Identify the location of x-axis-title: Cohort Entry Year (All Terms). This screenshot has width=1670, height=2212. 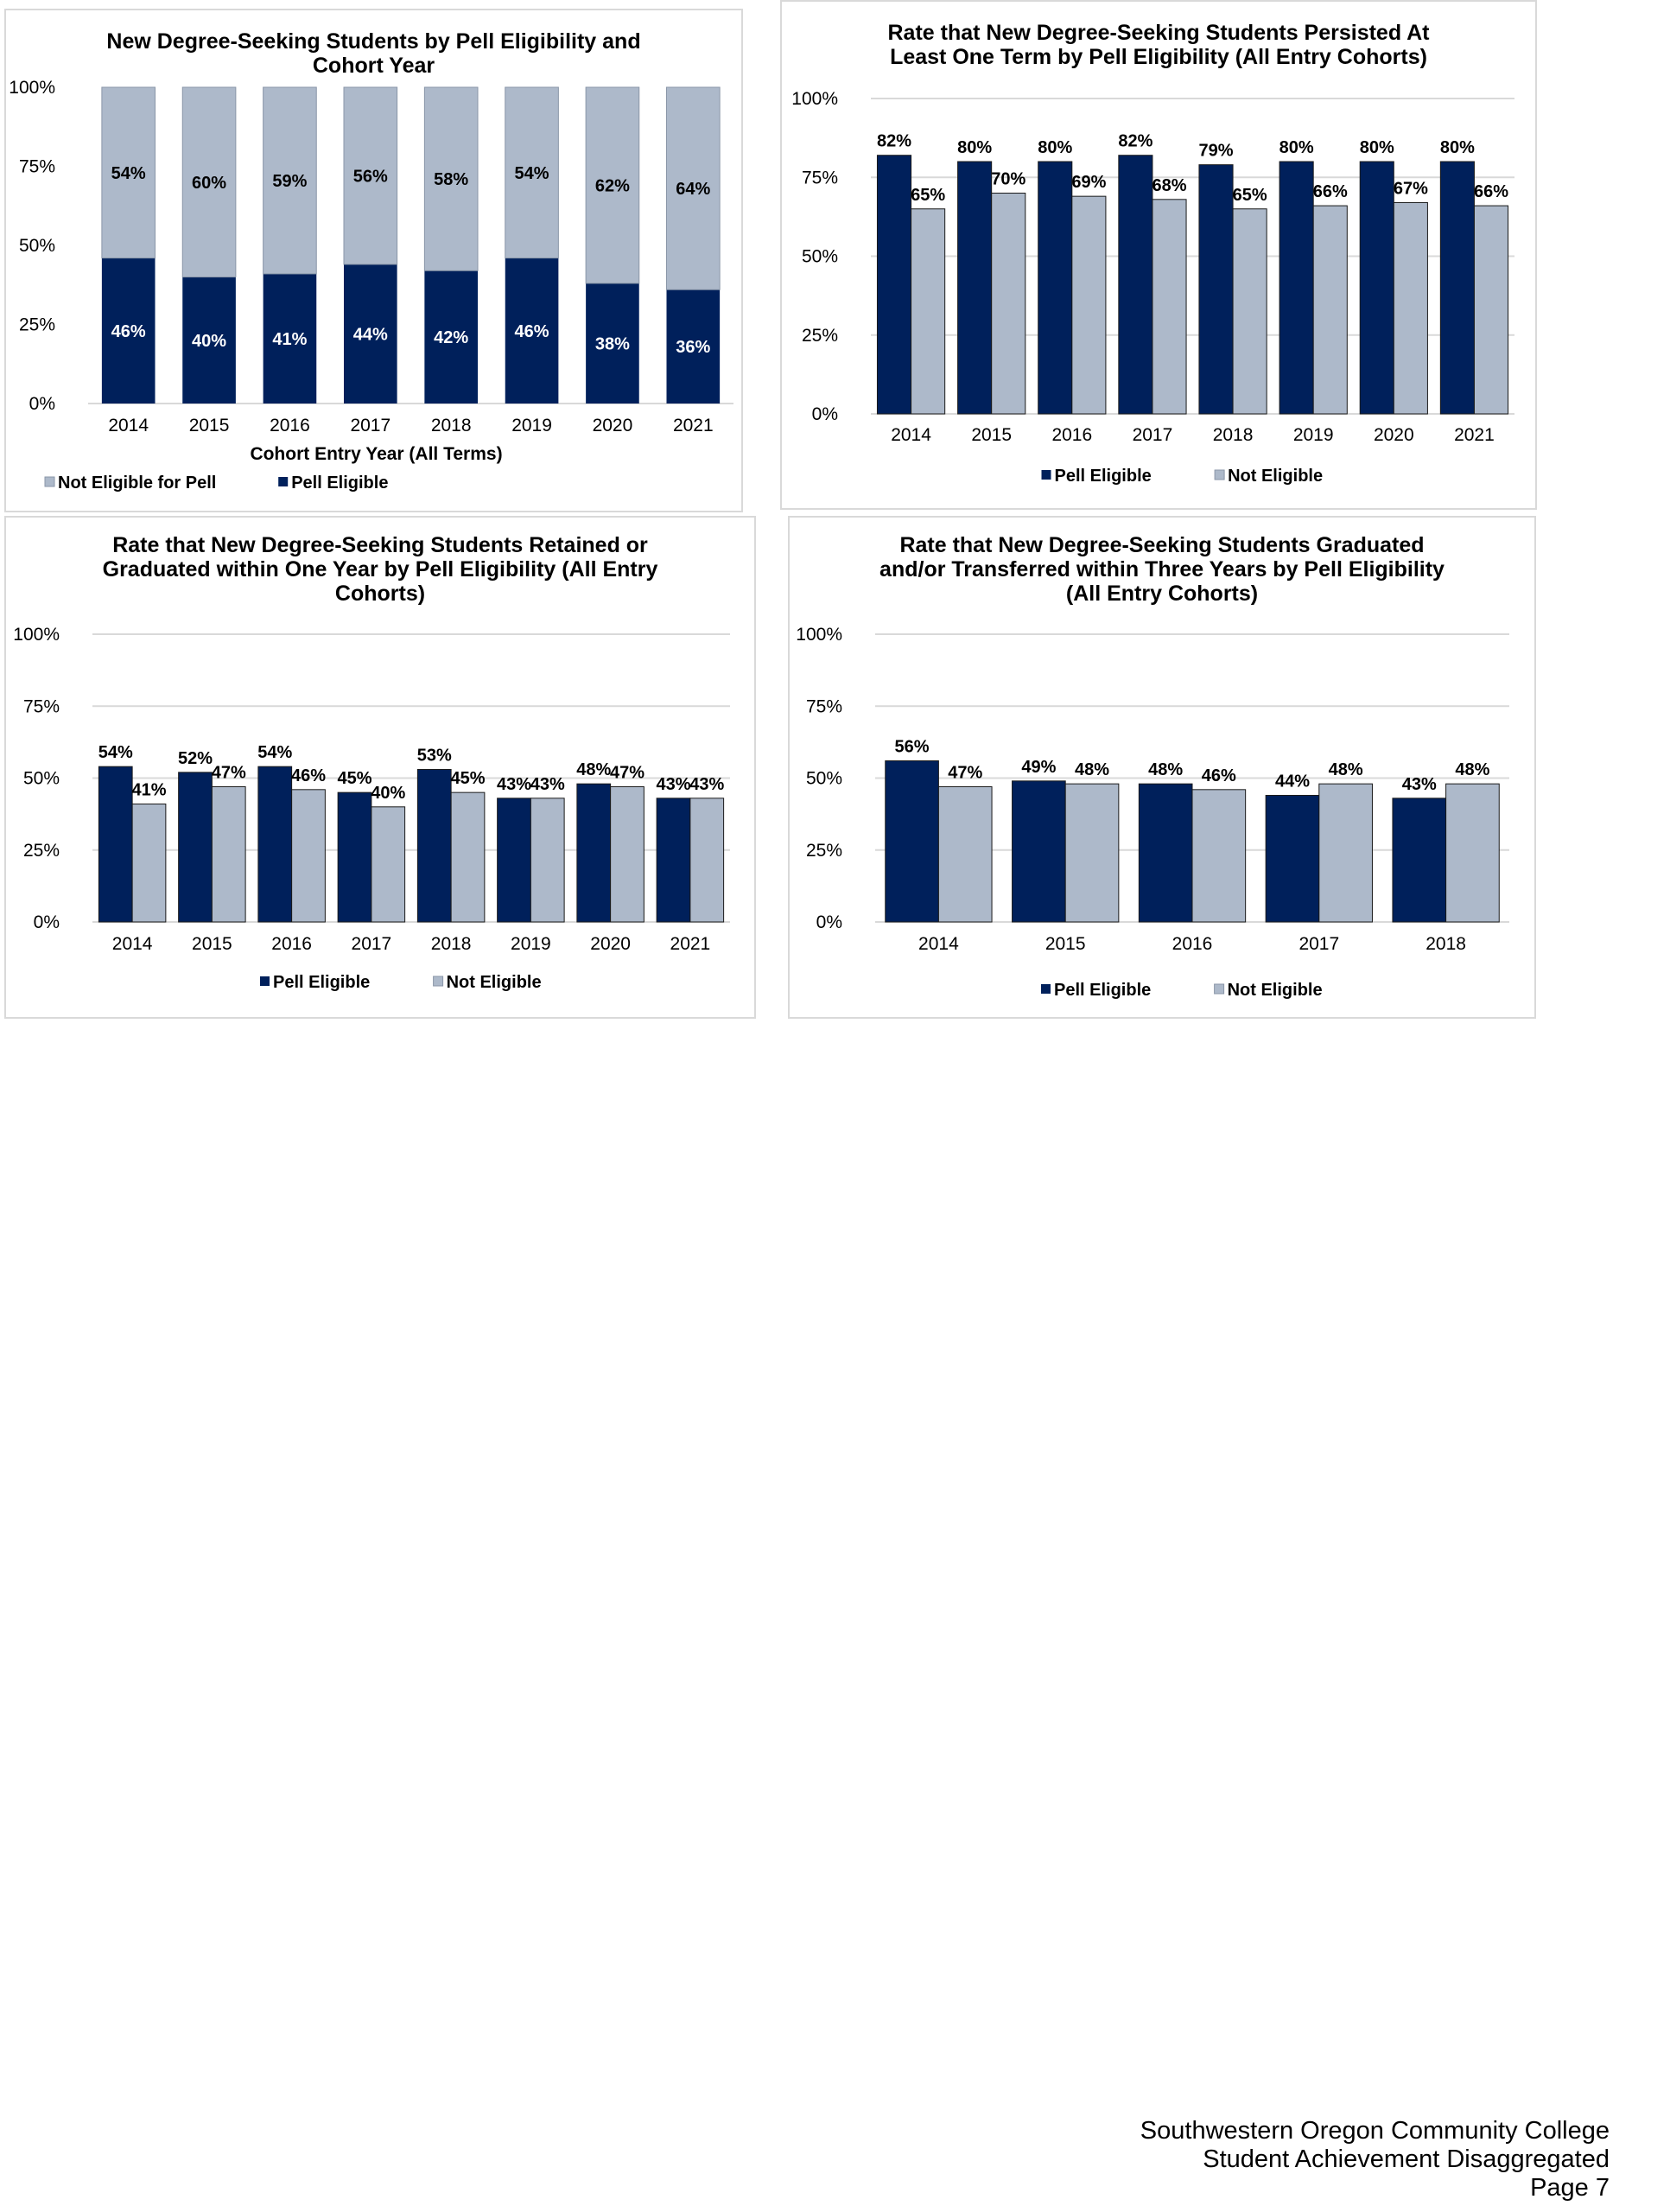
(376, 454).